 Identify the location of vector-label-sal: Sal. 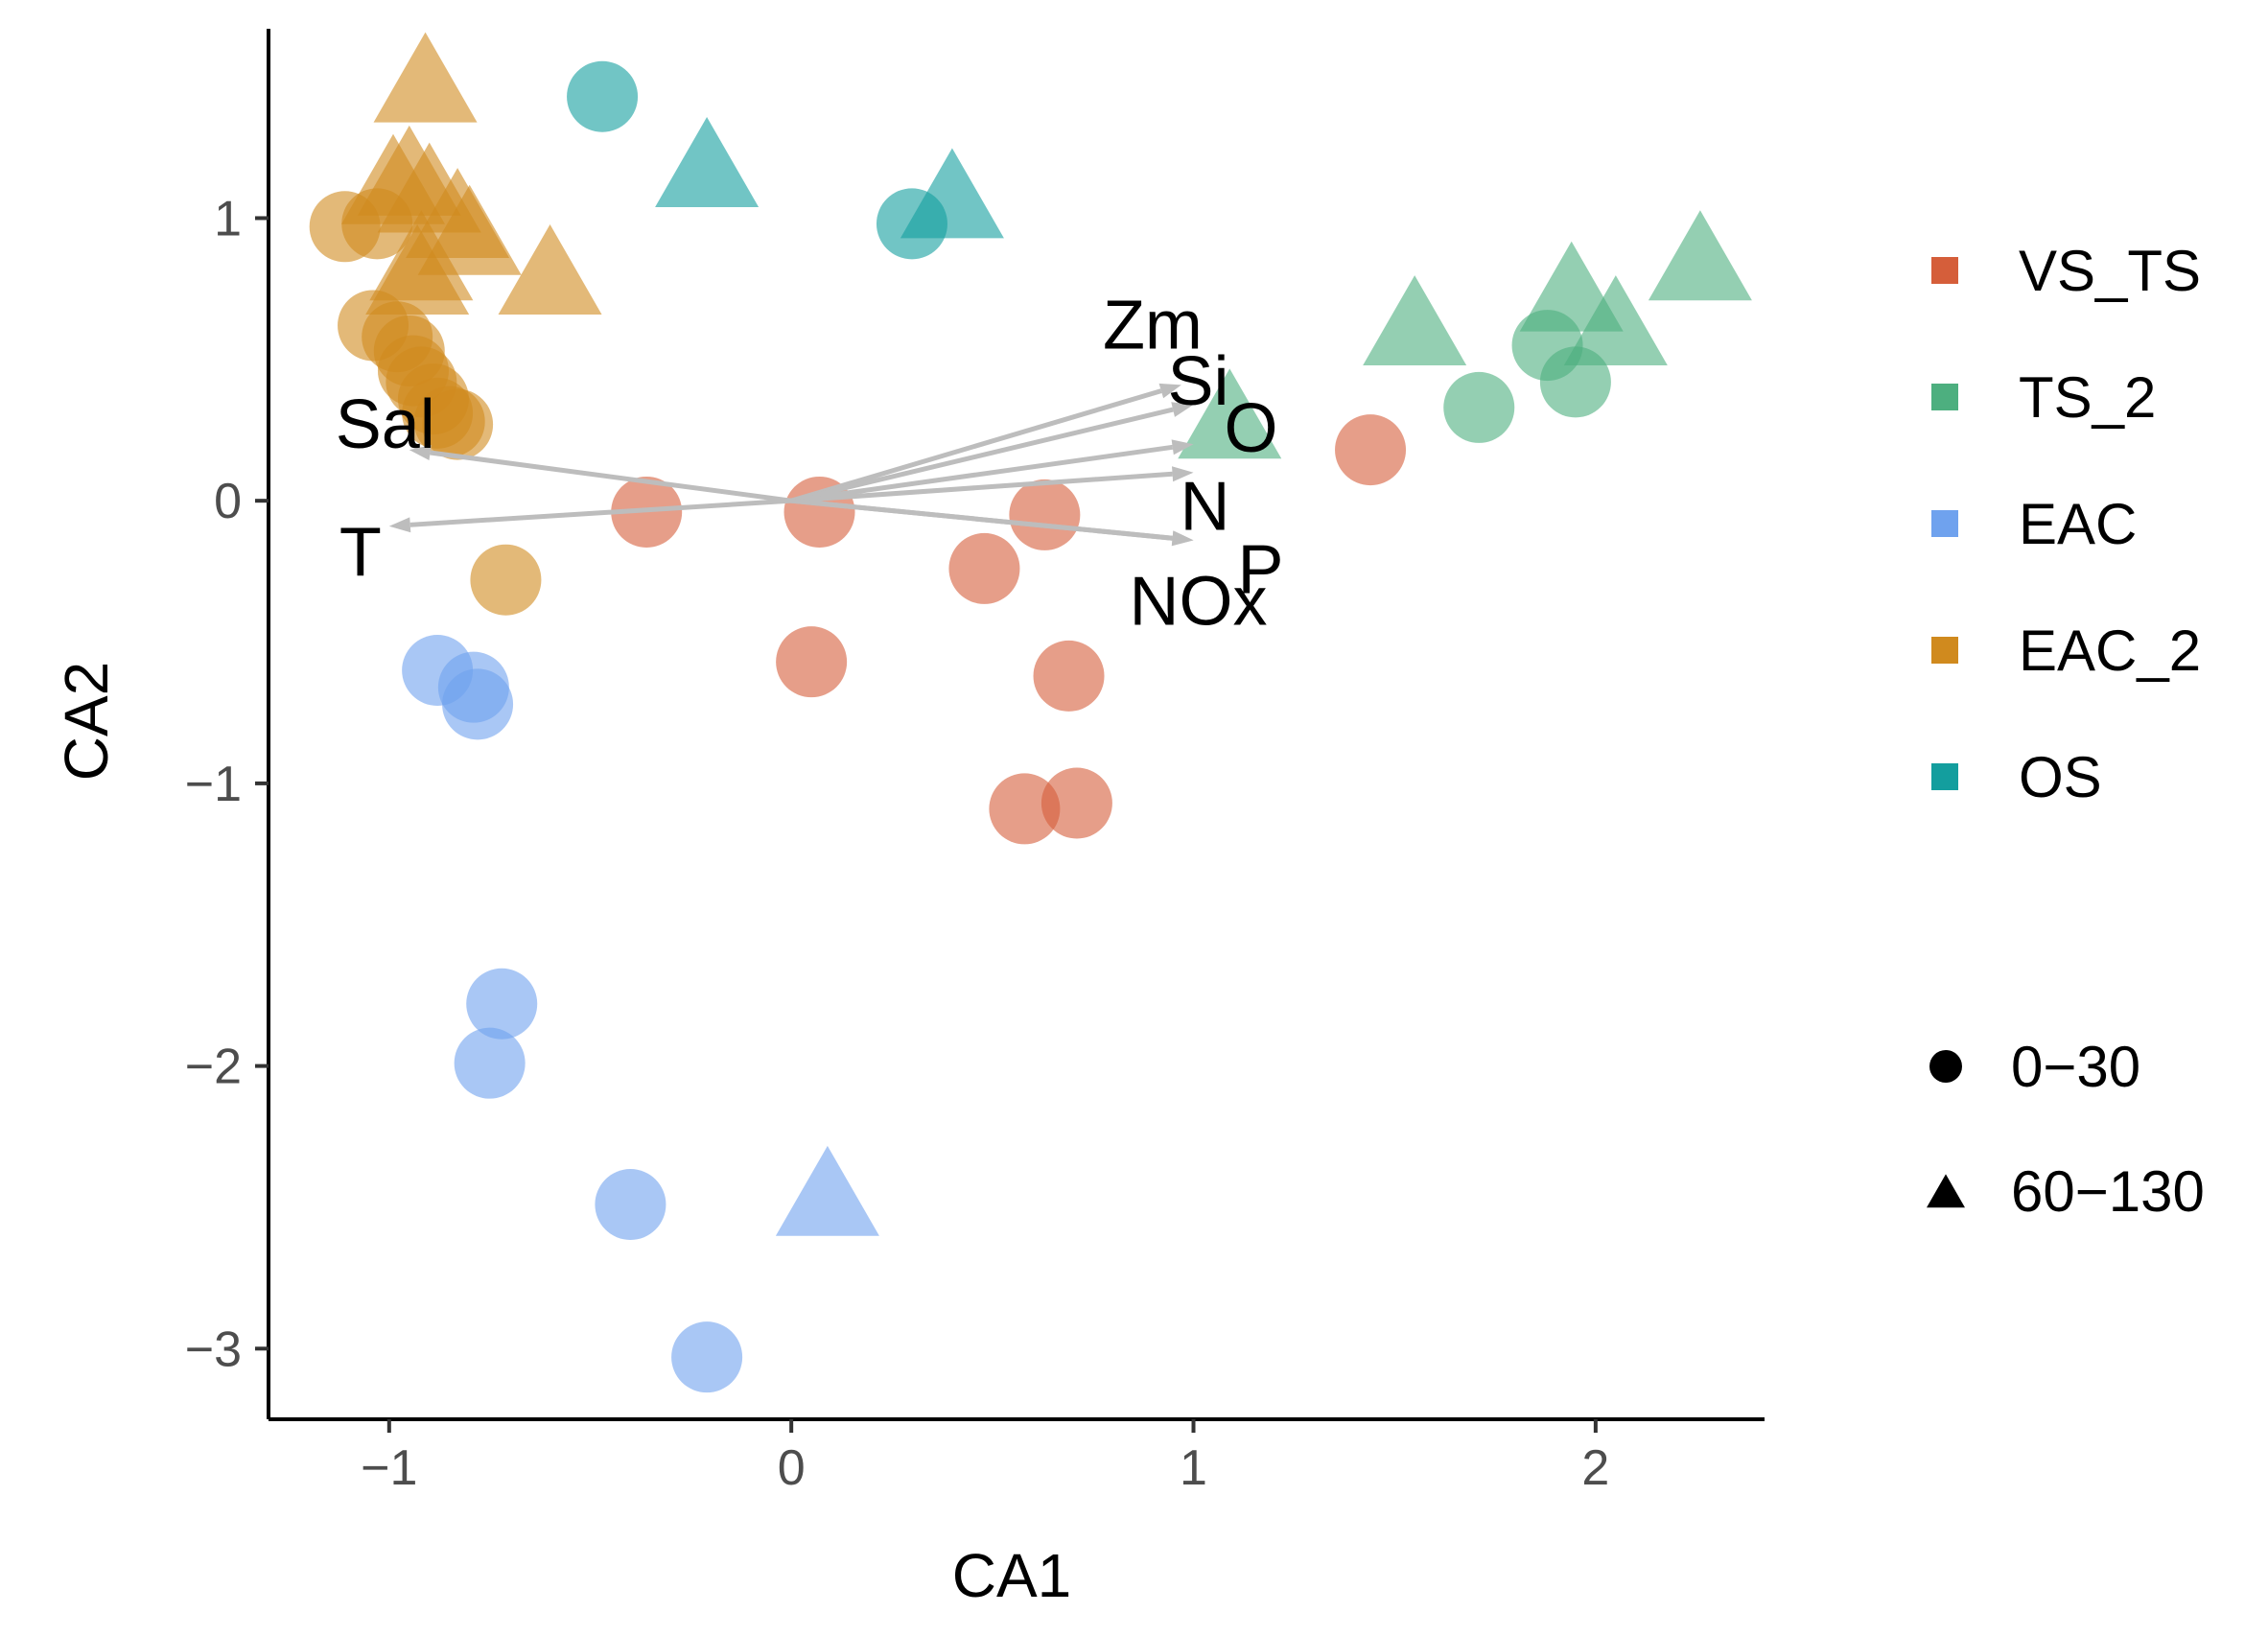
(385, 424).